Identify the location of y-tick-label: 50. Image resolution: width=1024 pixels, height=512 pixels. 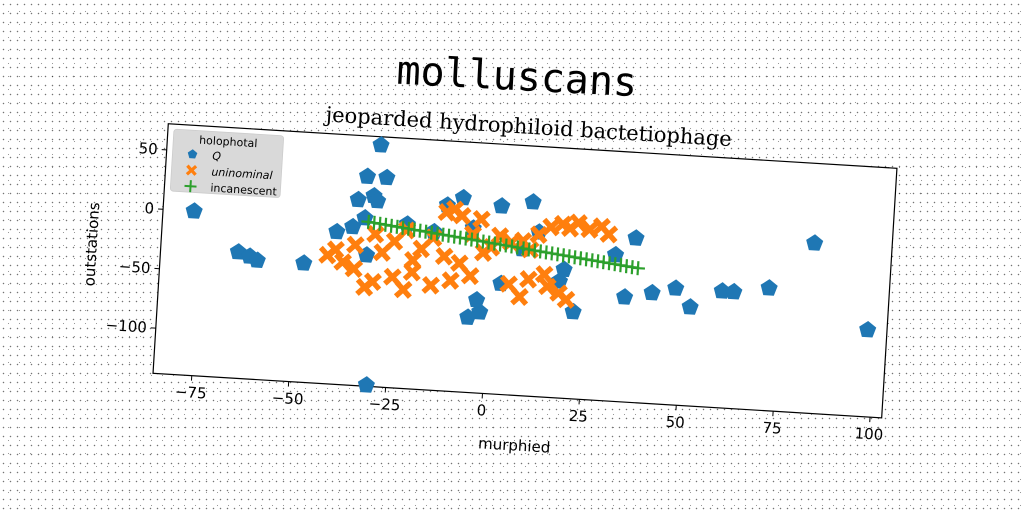
(148, 148).